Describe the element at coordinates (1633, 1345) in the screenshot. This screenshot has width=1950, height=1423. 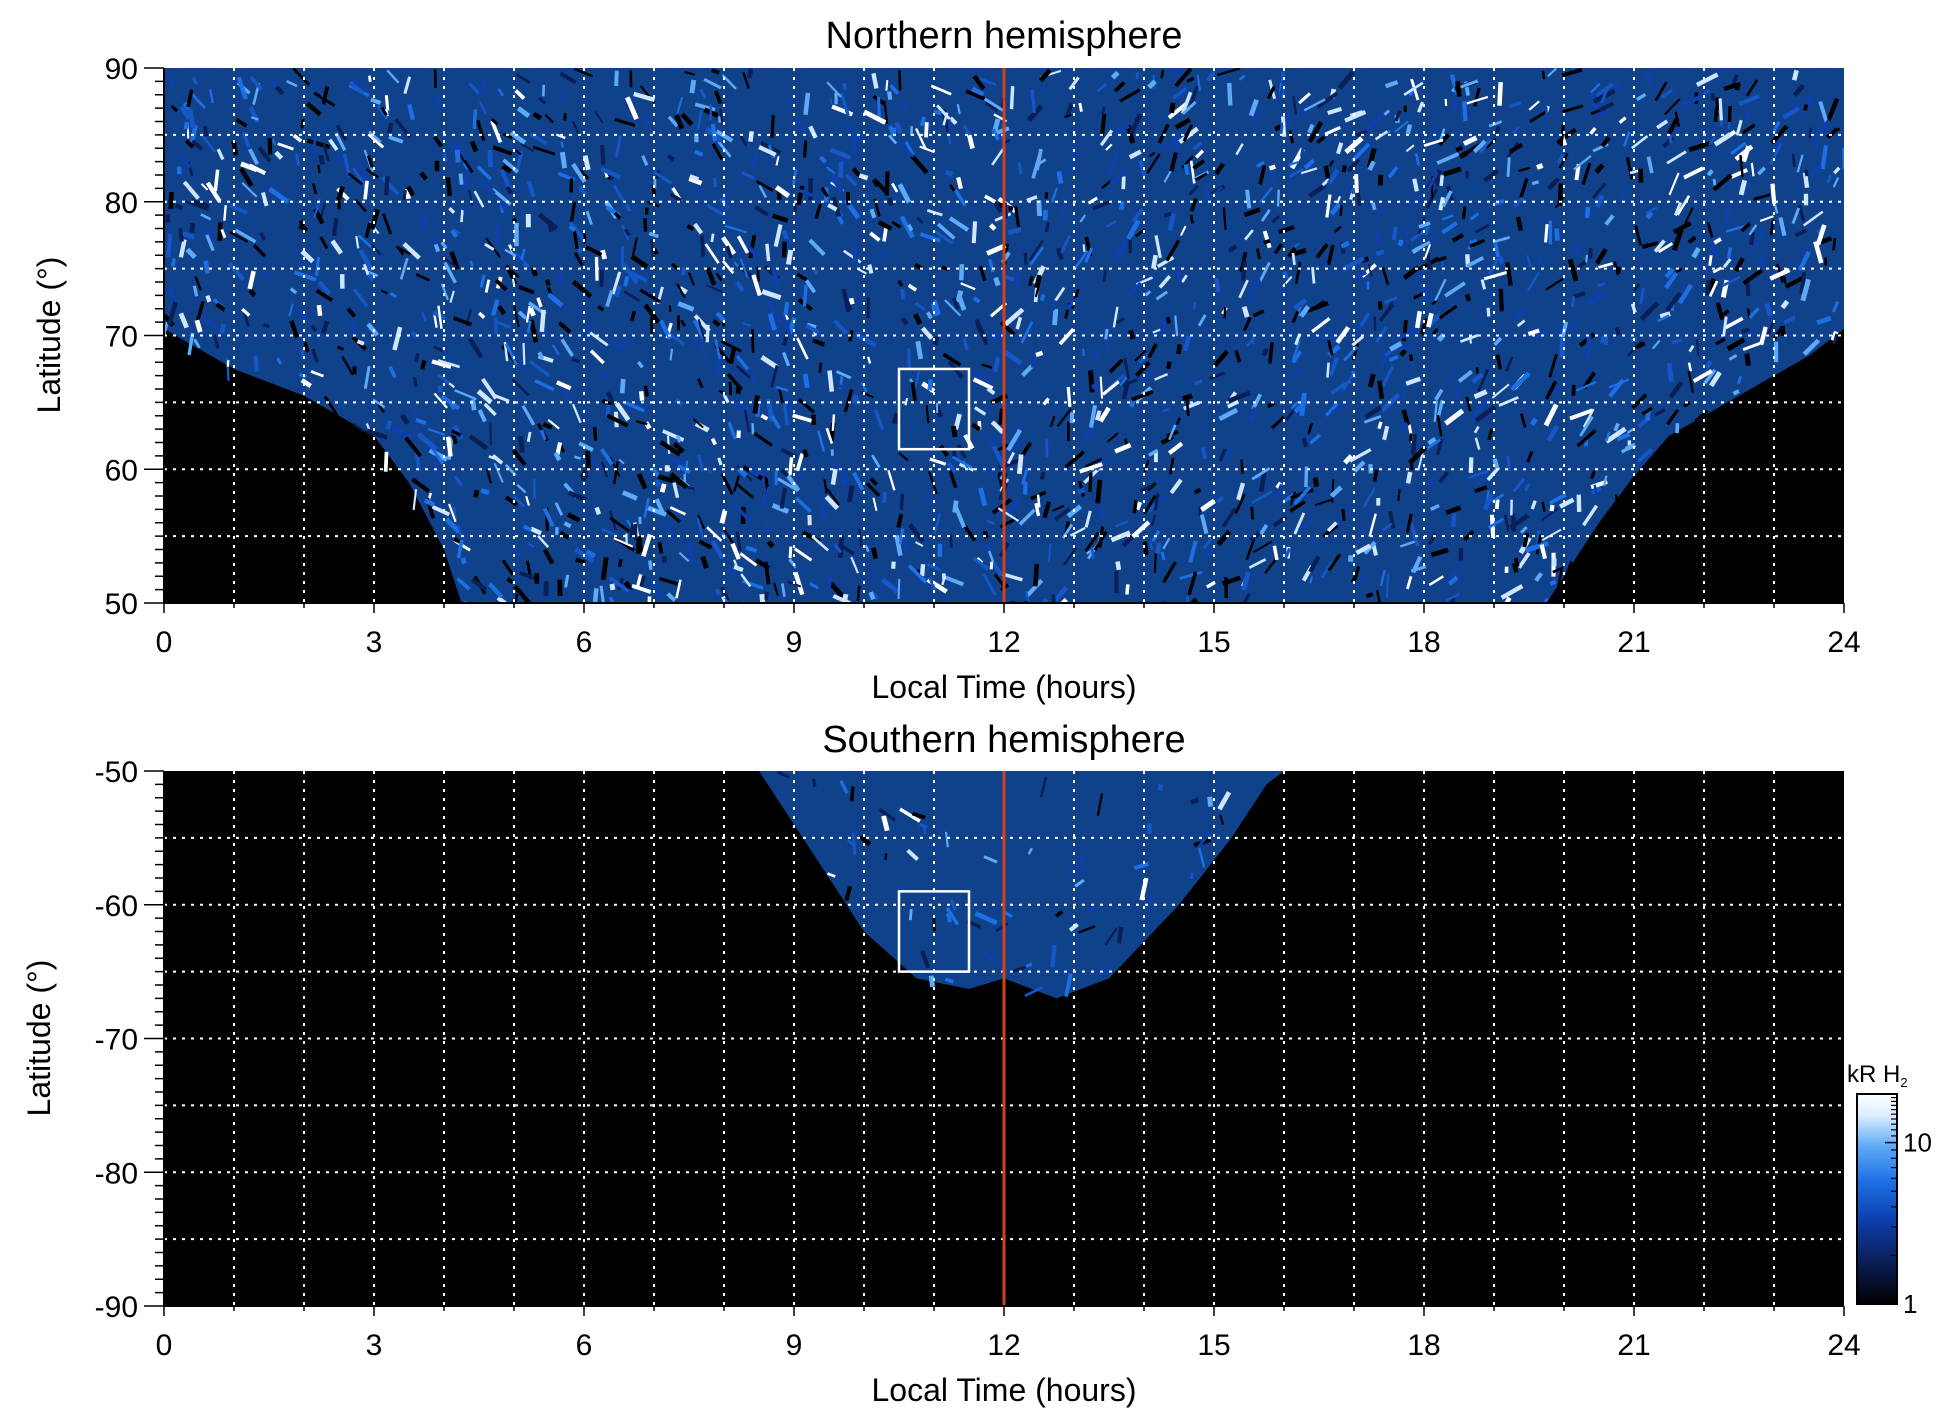
I see `south-x-tick-label: 21` at that location.